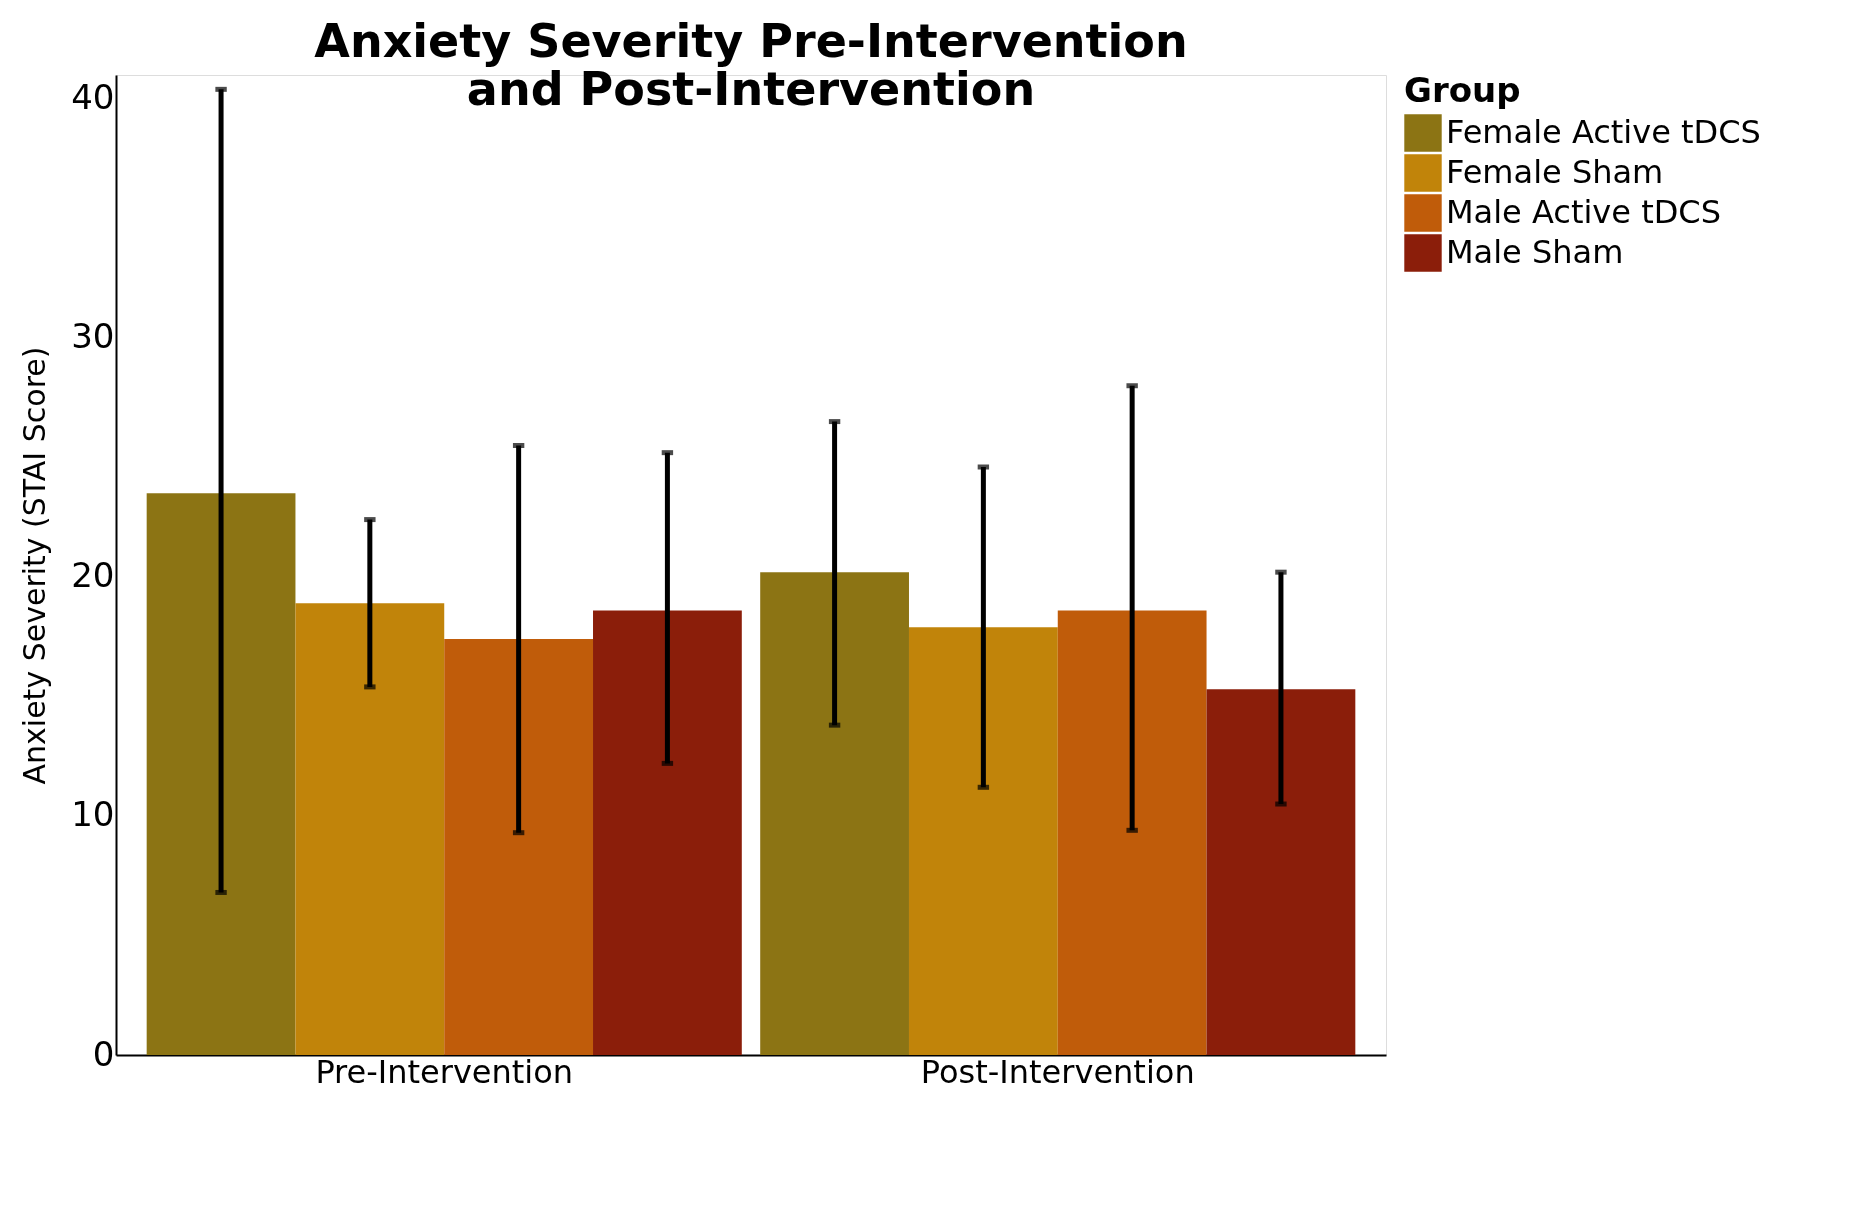 The image size is (1864, 1206). What do you see at coordinates (93, 575) in the screenshot?
I see `y-tick-label: 20` at bounding box center [93, 575].